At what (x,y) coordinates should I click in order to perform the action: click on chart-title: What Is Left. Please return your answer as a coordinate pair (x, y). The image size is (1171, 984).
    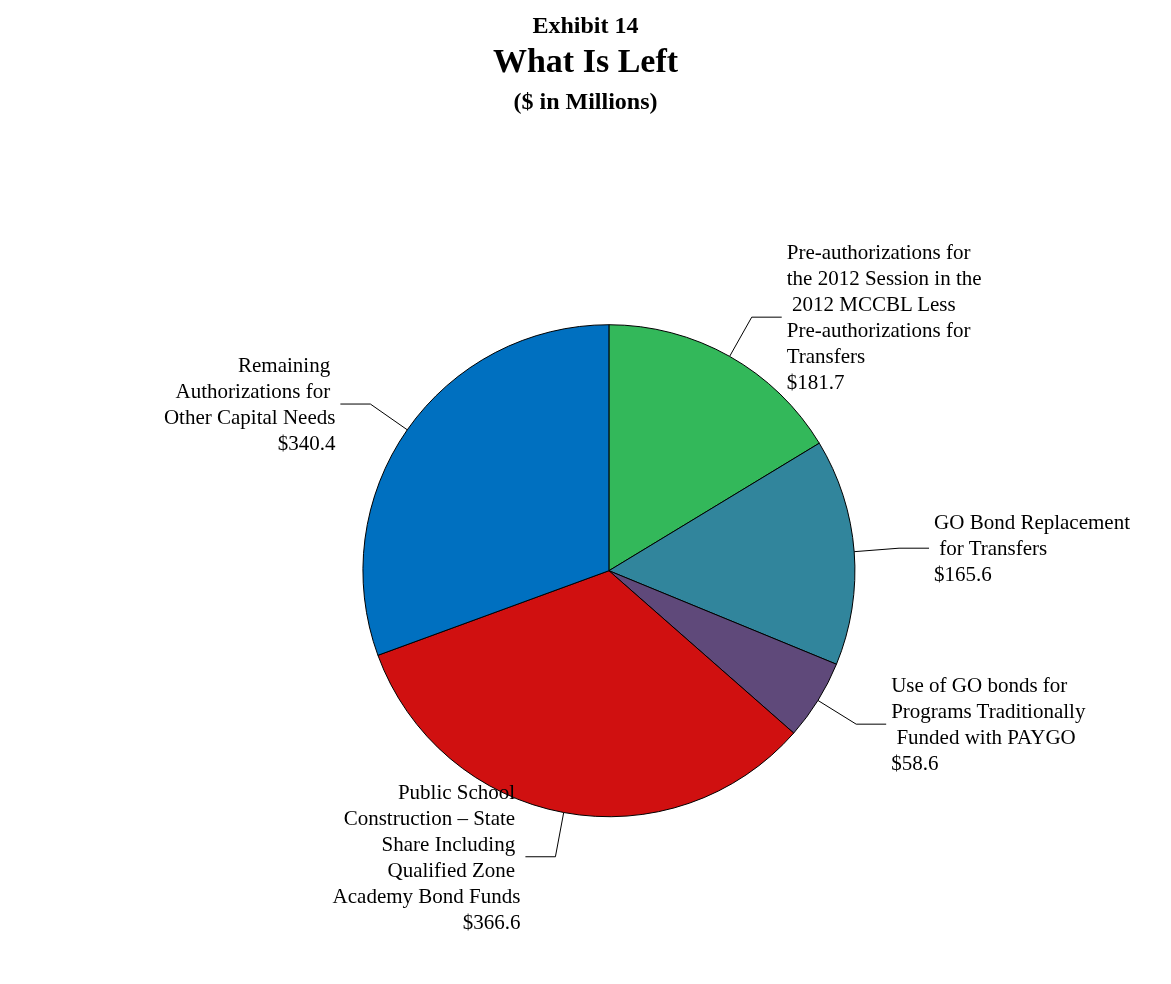
    Looking at the image, I should click on (585, 60).